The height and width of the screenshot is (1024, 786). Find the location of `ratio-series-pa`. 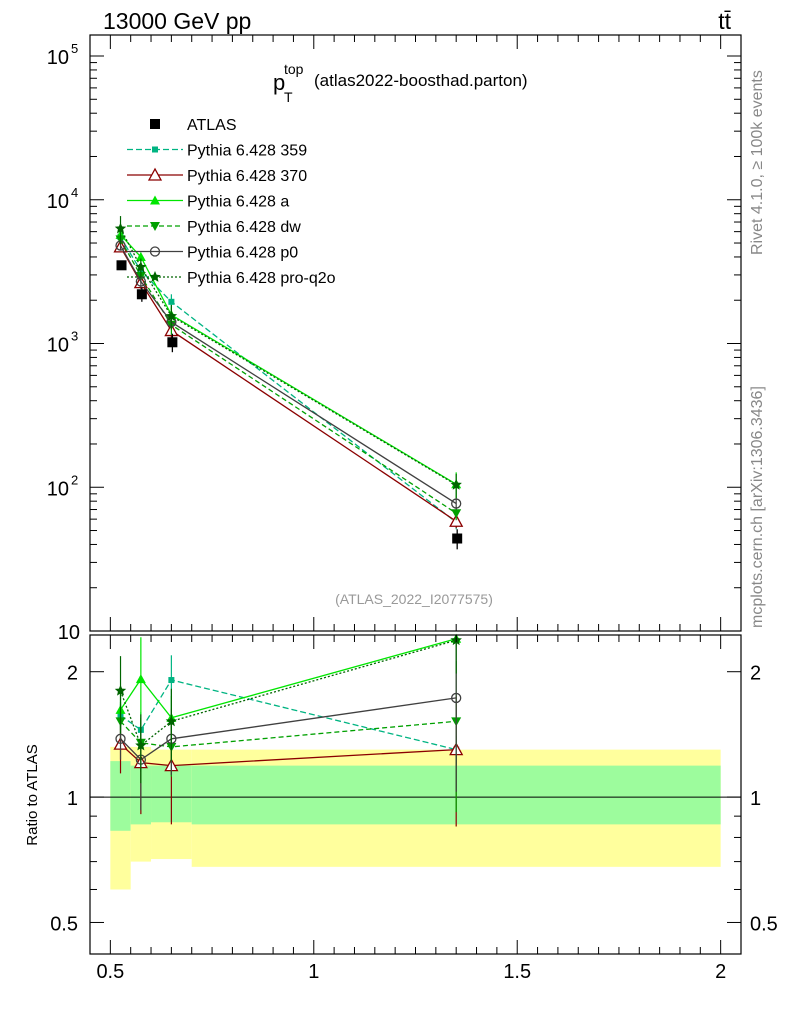

ratio-series-pa is located at coordinates (288, 688).